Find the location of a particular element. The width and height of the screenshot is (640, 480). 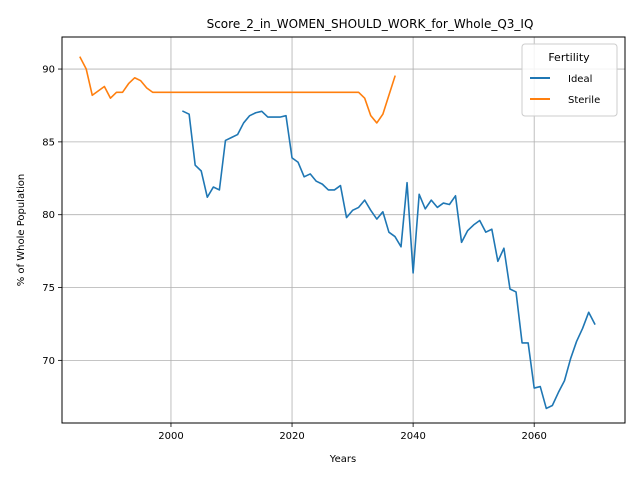

y-tick-label: 85 is located at coordinates (48, 142).